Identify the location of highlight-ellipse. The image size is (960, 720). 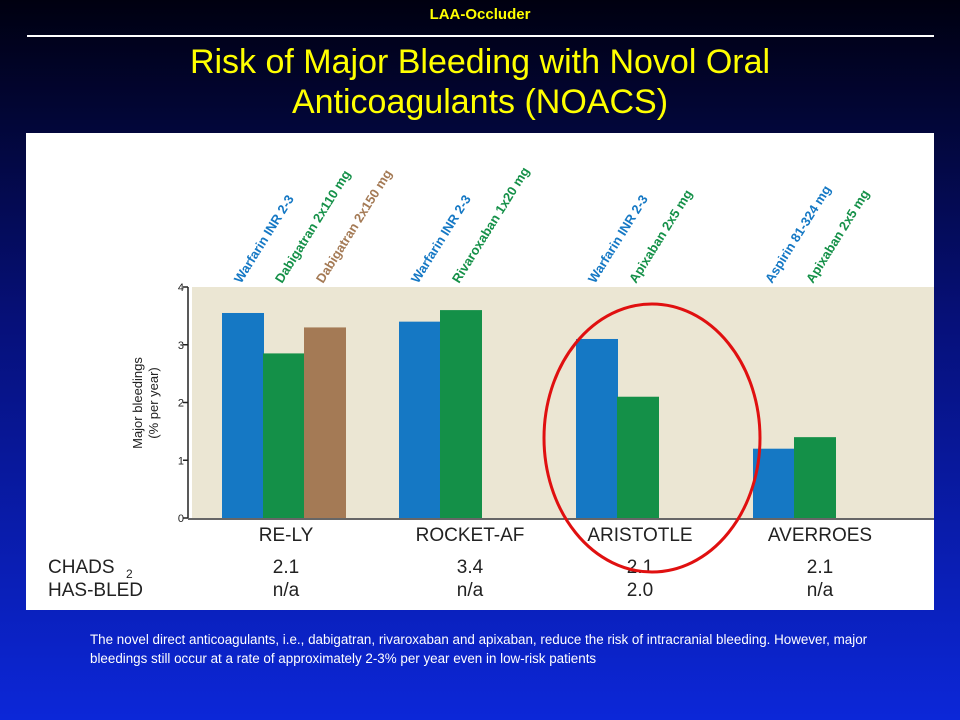
(652, 438).